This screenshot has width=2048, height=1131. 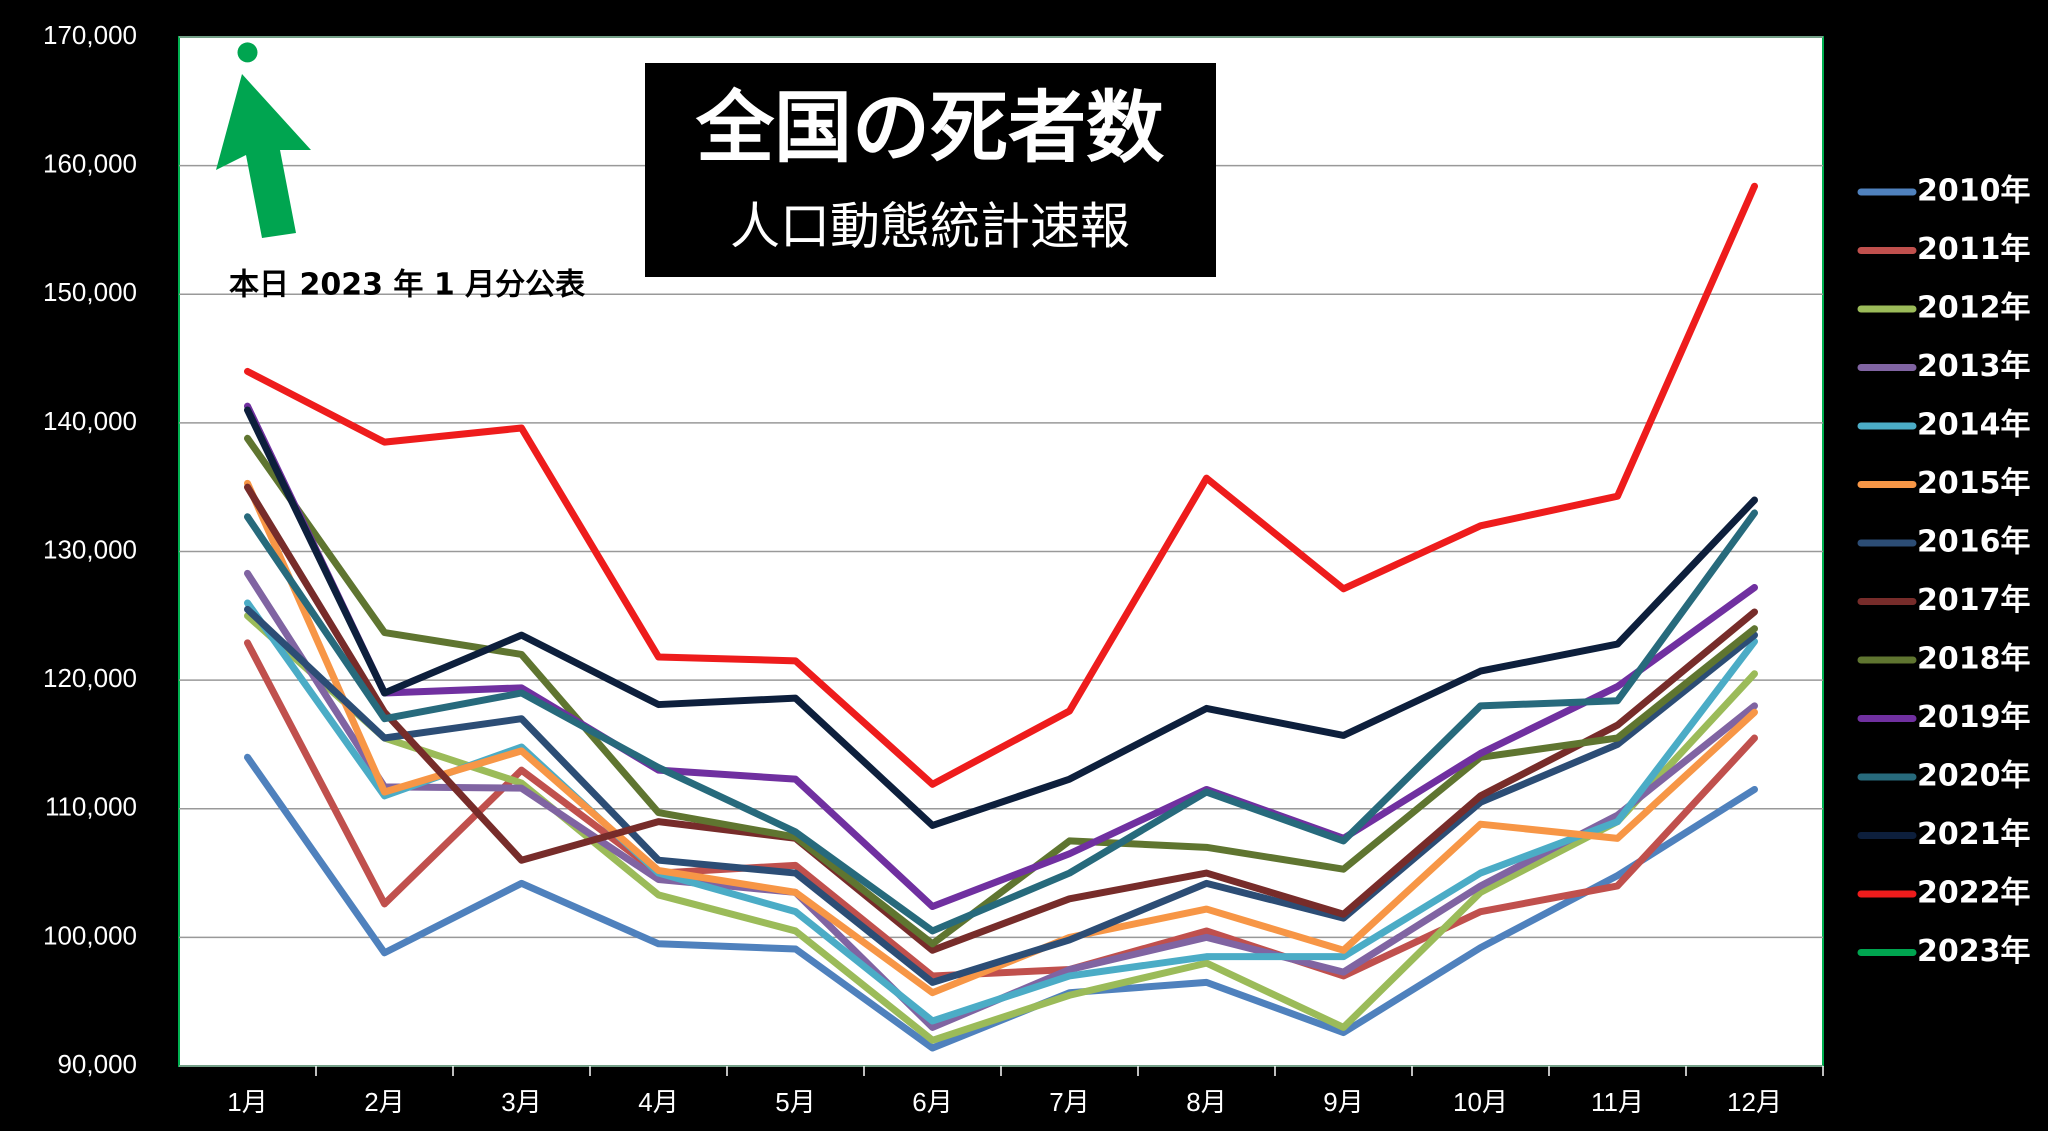 What do you see at coordinates (1343, 1102) in the screenshot?
I see `x-tick-label: 9月` at bounding box center [1343, 1102].